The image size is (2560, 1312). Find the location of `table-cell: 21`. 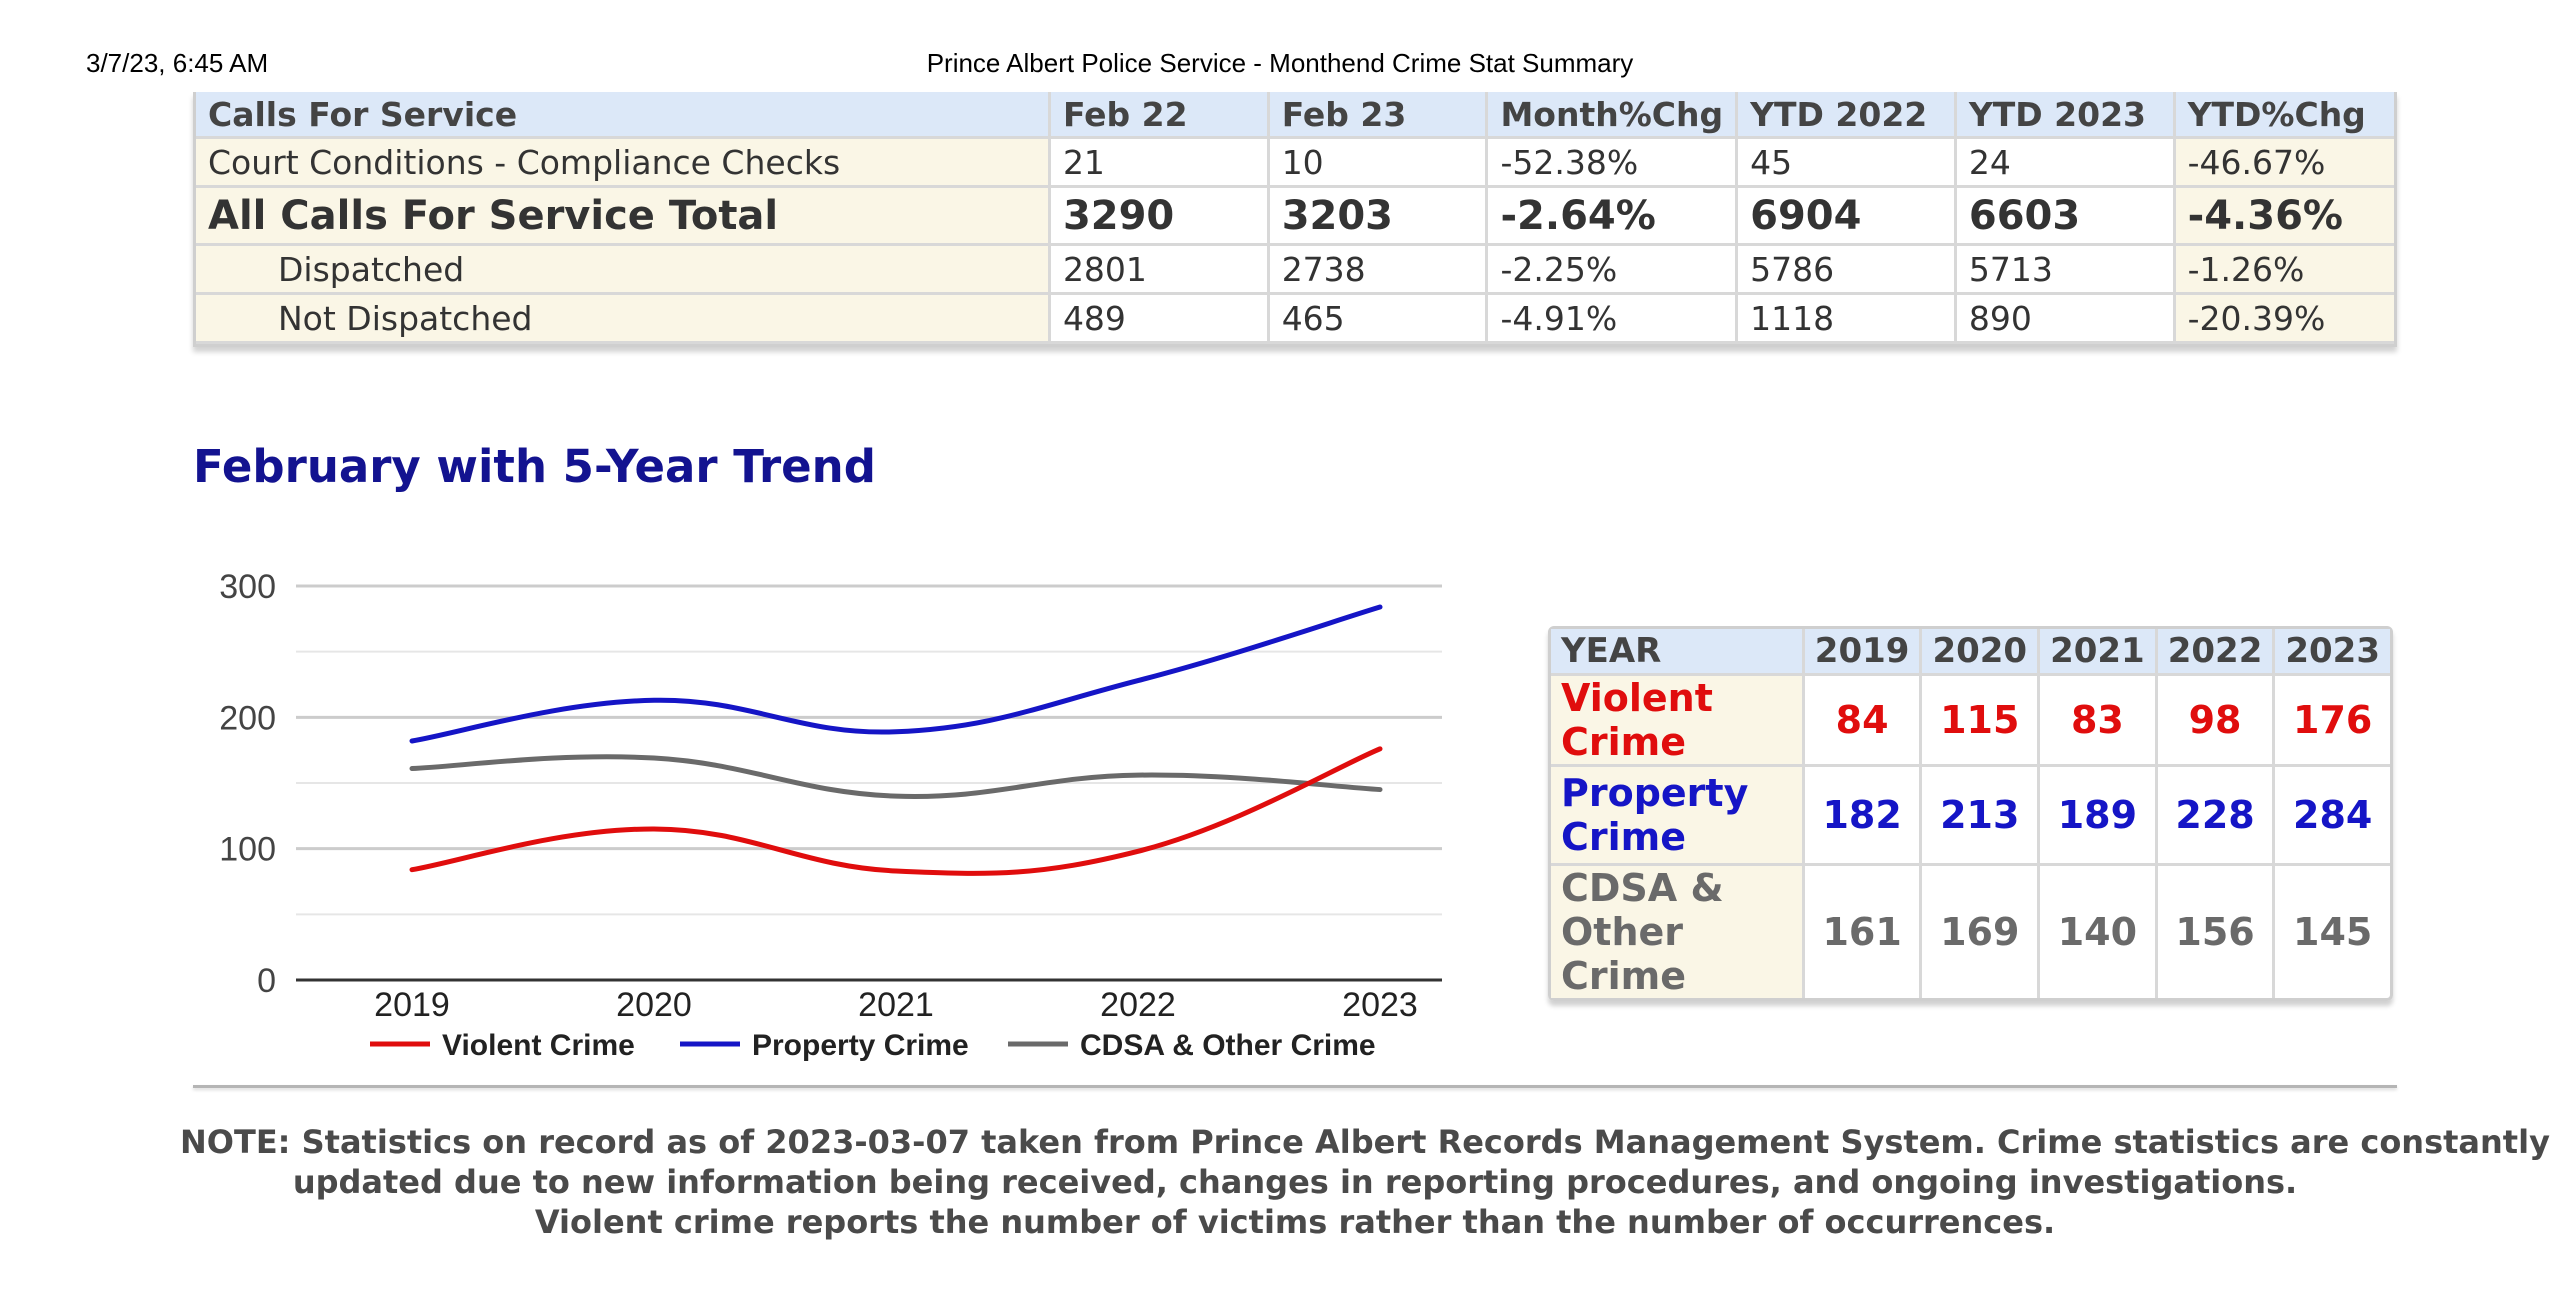

table-cell: 21 is located at coordinates (1160, 163).